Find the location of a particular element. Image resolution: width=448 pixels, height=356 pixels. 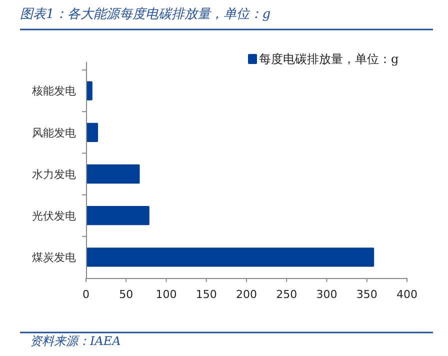

y-tick-label: 光伏发电 is located at coordinates (54, 215).